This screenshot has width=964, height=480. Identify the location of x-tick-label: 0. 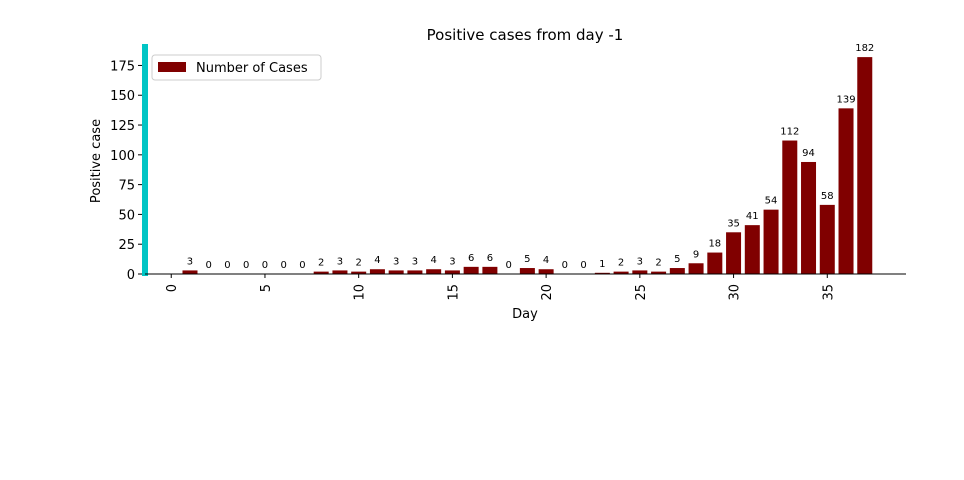
(172, 288).